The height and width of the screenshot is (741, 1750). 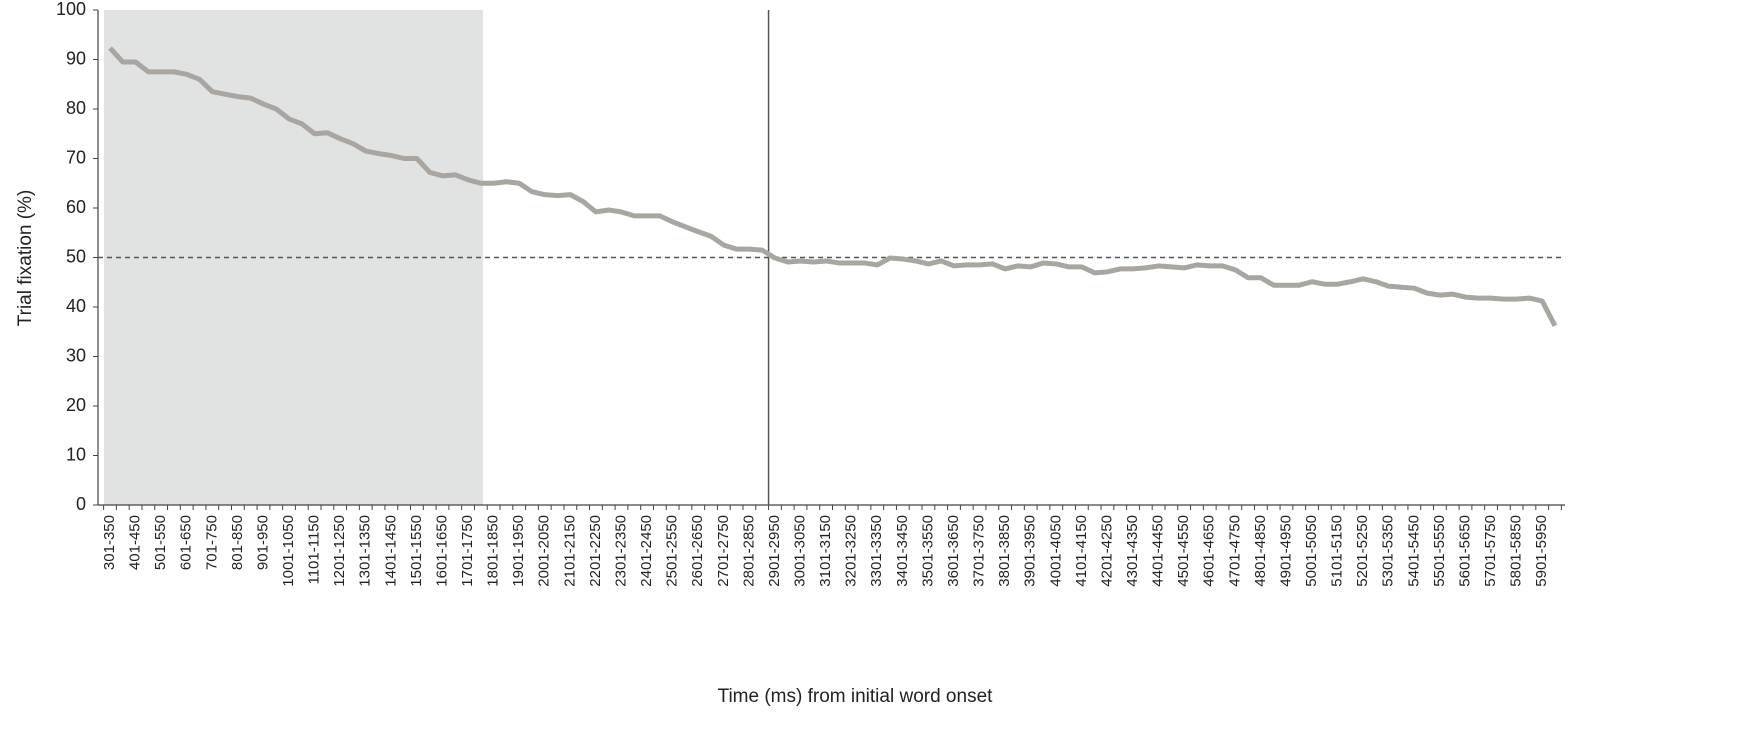 I want to click on x-tick-label: 5701-5750, so click(x=1490, y=551).